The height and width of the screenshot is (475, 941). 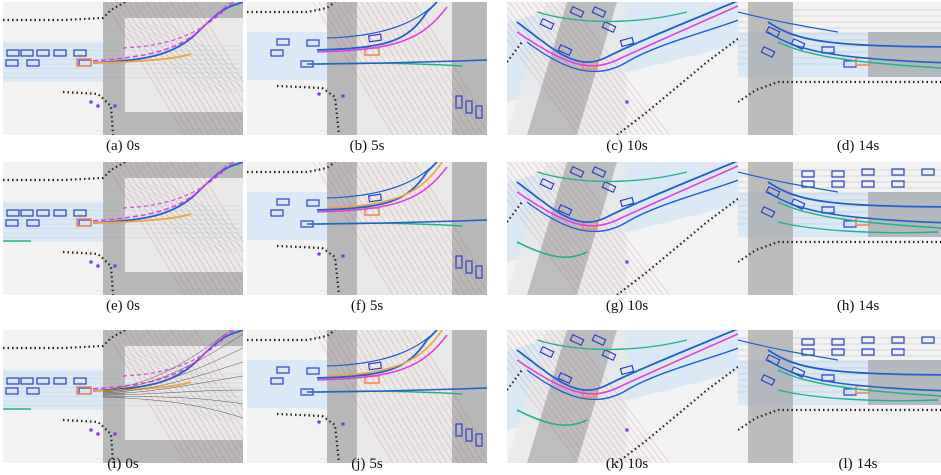 I want to click on panel-caption: (e) 0s, so click(x=123, y=306).